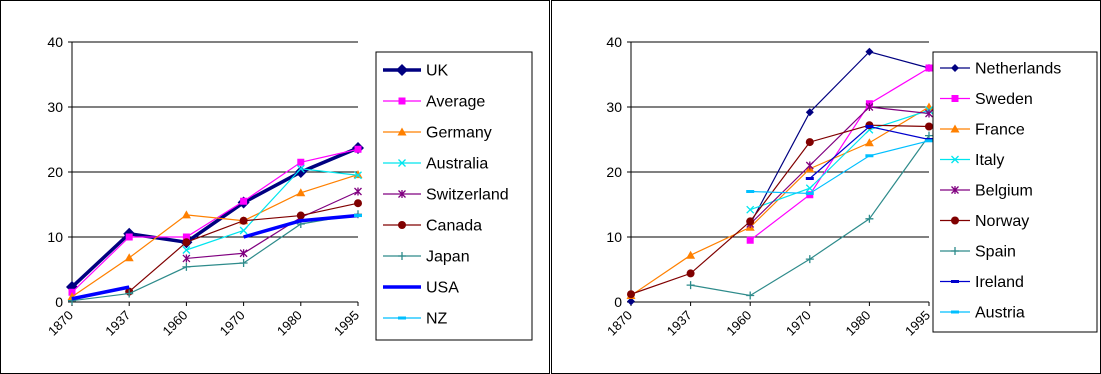 This screenshot has height=374, width=1101. I want to click on legend-entry: Norway, so click(984, 221).